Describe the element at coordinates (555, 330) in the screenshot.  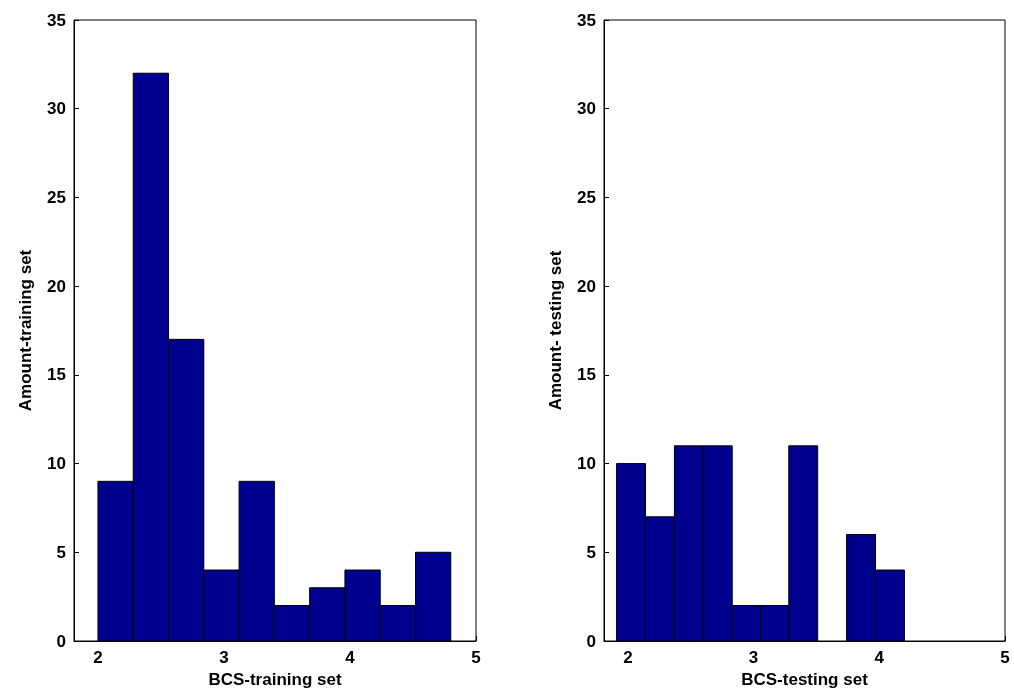
I see `y-axis-title: Amount- testing set` at that location.